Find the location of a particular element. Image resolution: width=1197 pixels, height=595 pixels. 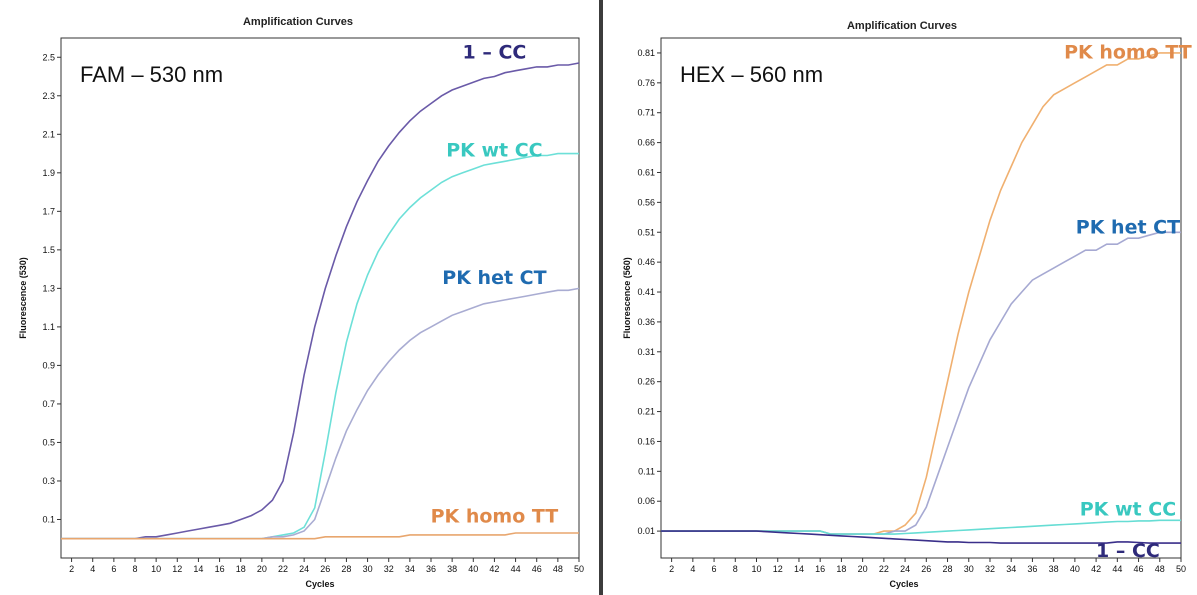

x-tick-label: 20 is located at coordinates (863, 569).